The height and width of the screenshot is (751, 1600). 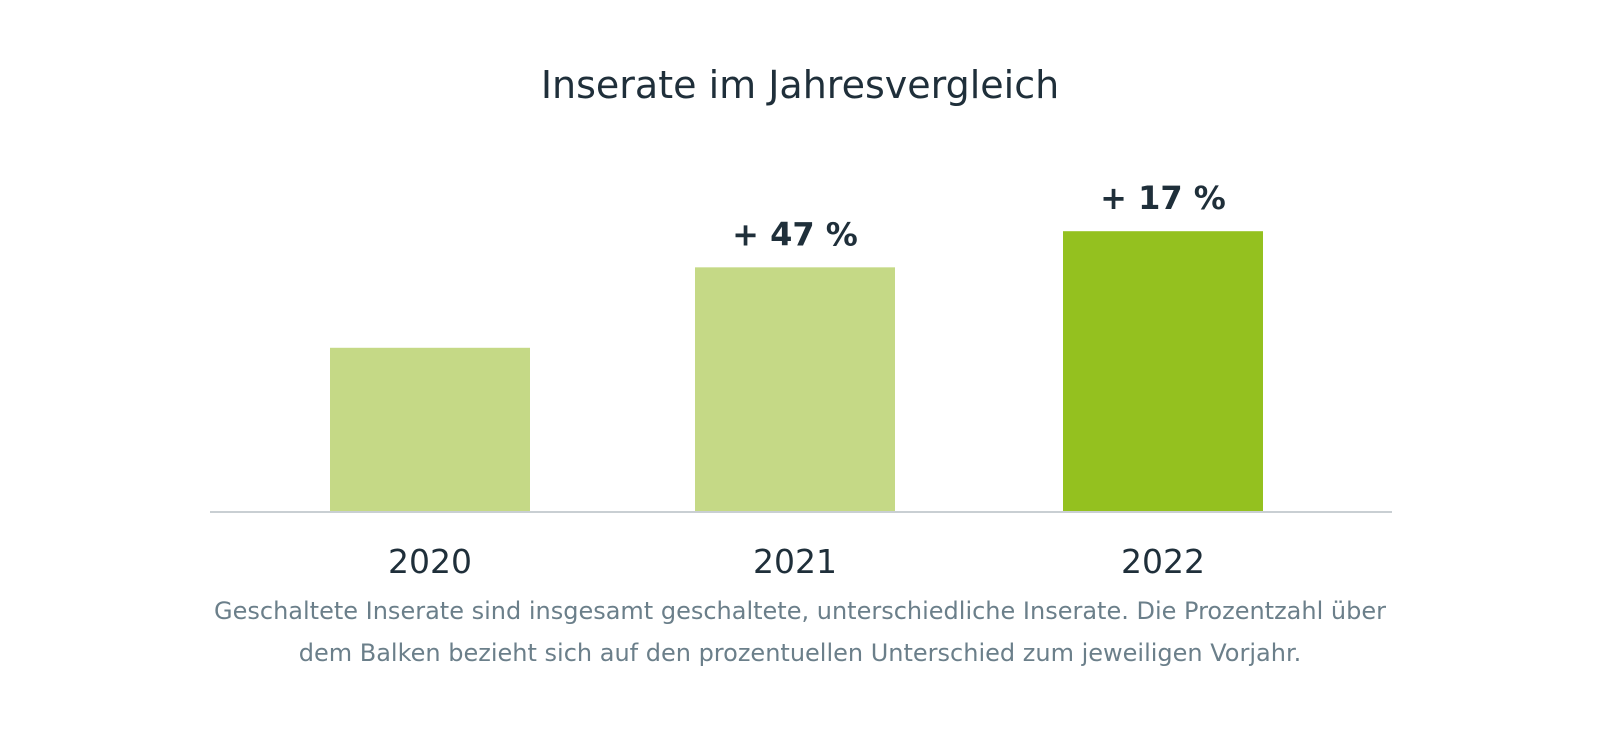 I want to click on x-tick-label-2022: 2022, so click(x=1163, y=561).